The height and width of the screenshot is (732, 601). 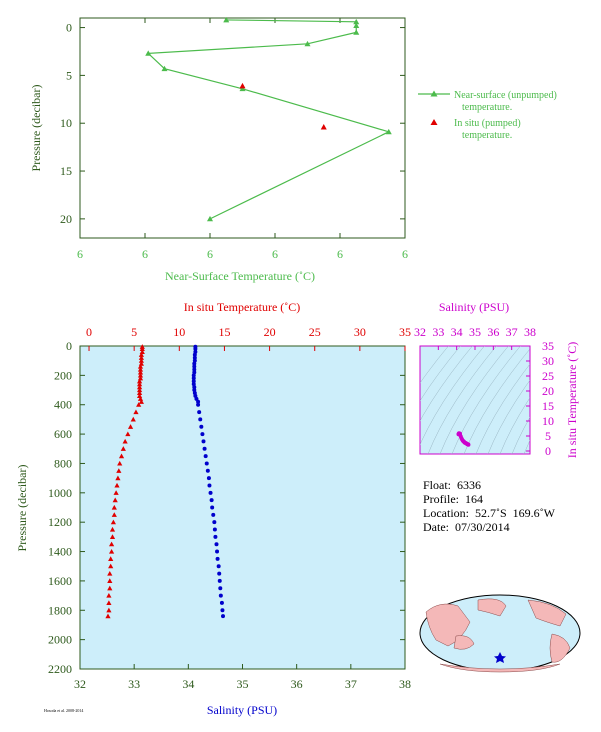 What do you see at coordinates (134, 684) in the screenshot?
I see `profile-sal-tick-label: 33` at bounding box center [134, 684].